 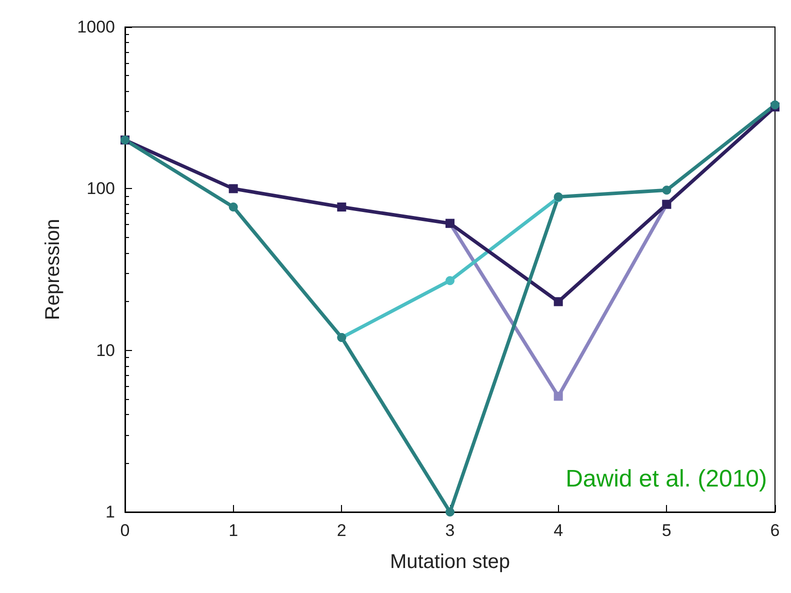 I want to click on y-axis-title: Repression, so click(x=53, y=269).